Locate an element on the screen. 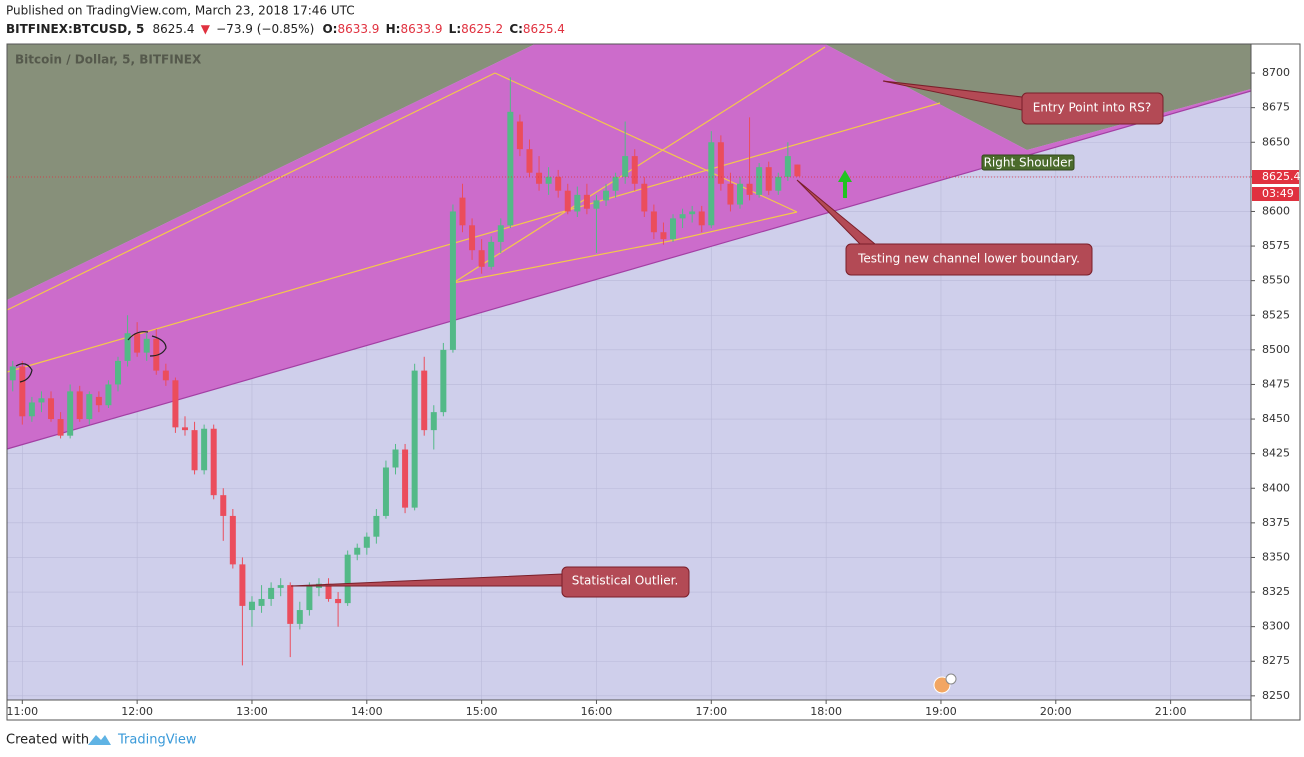 This screenshot has width=1304, height=757. y-tick-label: 8400 is located at coordinates (1276, 487).